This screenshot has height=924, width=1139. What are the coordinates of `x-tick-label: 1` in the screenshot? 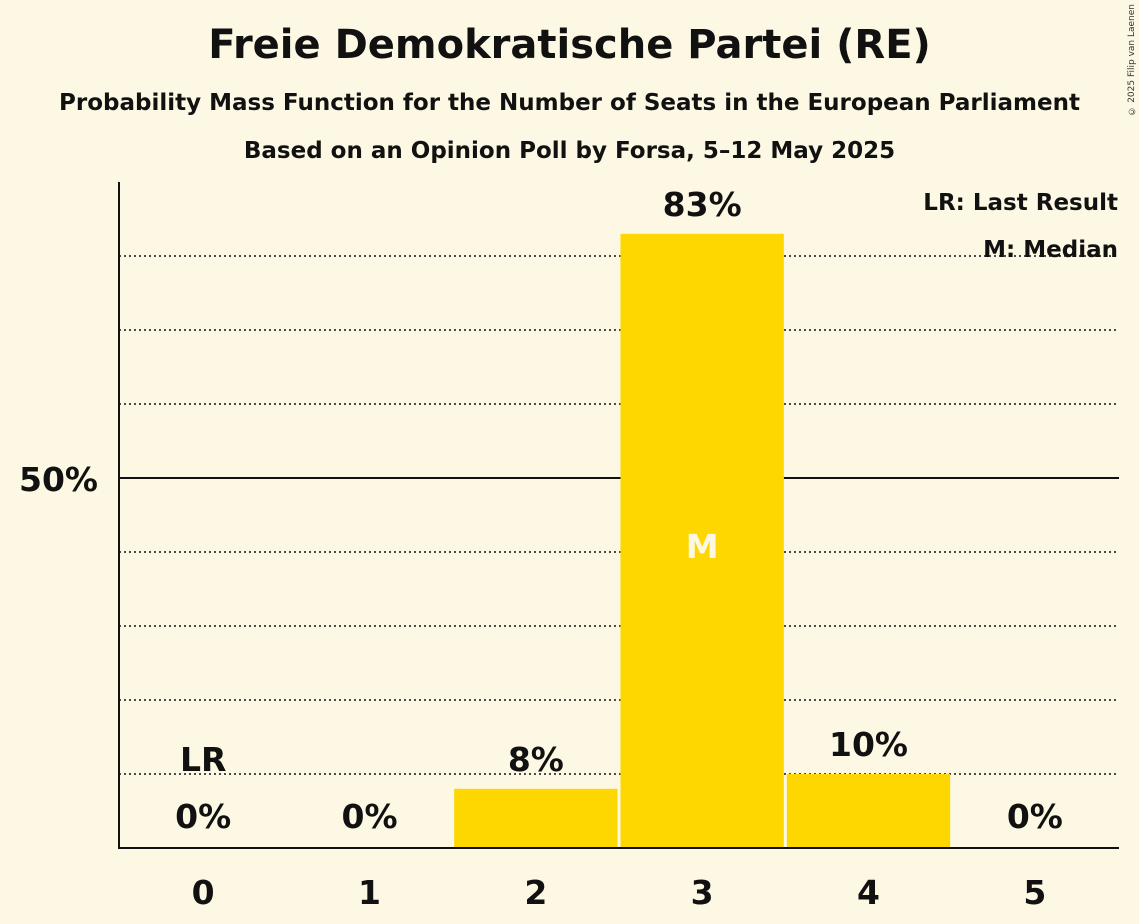 It's located at (369, 892).